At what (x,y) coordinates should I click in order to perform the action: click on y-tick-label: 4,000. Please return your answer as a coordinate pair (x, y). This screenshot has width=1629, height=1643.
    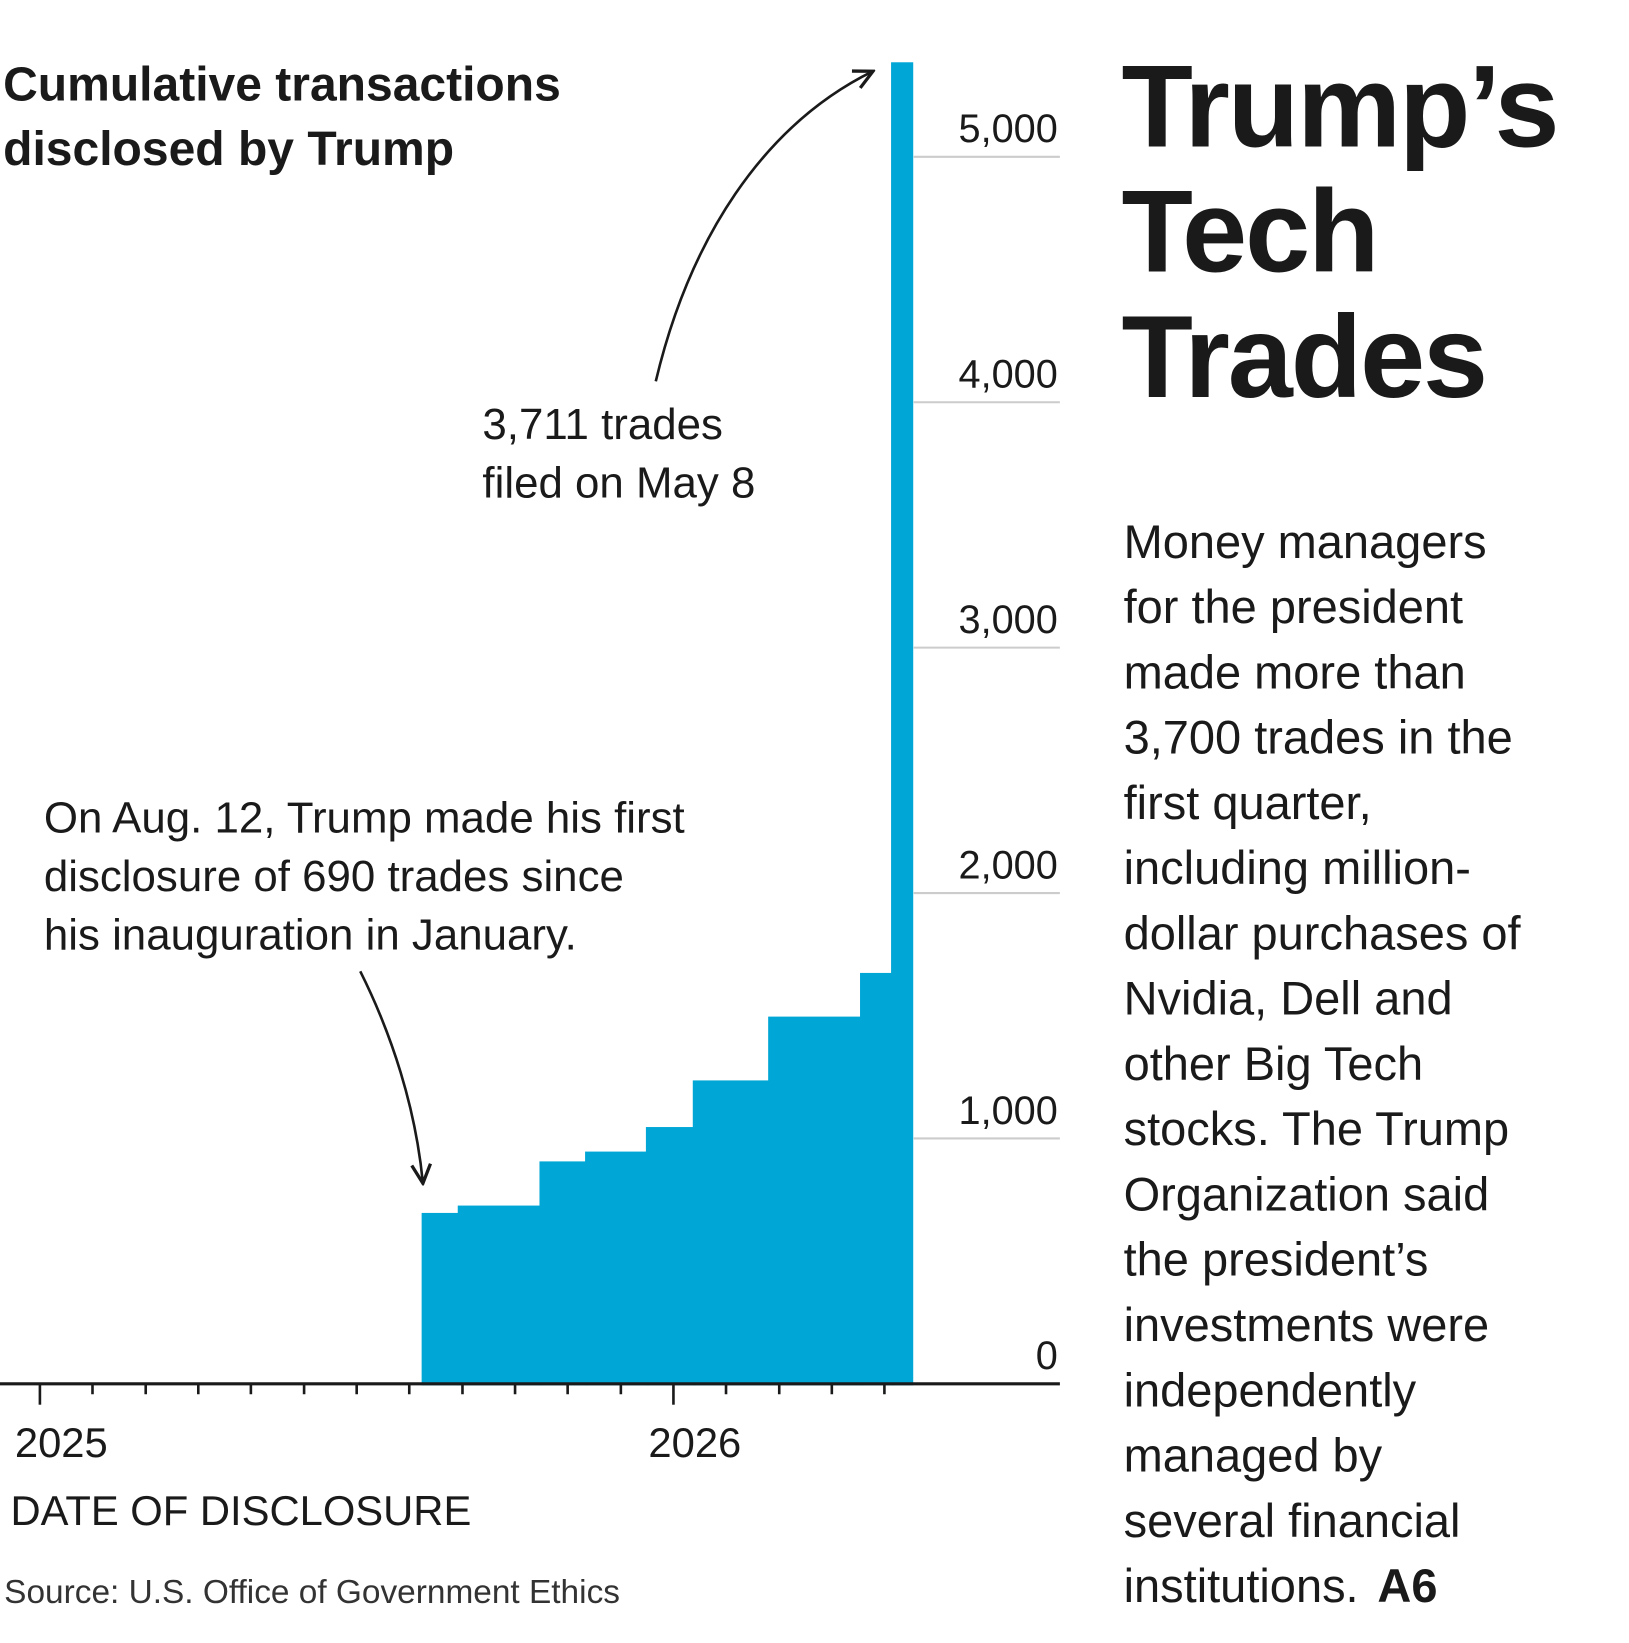
    Looking at the image, I should click on (1008, 375).